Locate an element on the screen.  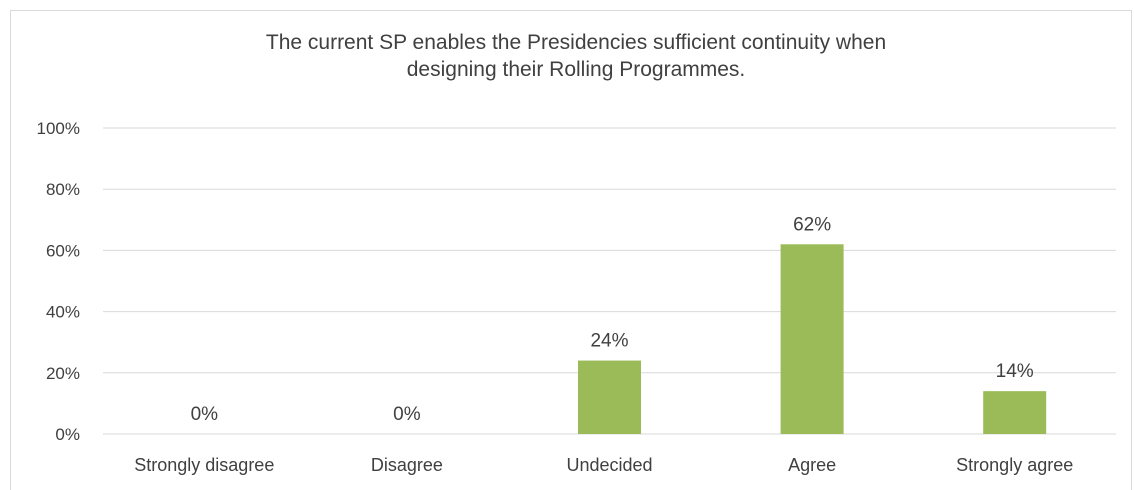
data-label: 14% is located at coordinates (1015, 371).